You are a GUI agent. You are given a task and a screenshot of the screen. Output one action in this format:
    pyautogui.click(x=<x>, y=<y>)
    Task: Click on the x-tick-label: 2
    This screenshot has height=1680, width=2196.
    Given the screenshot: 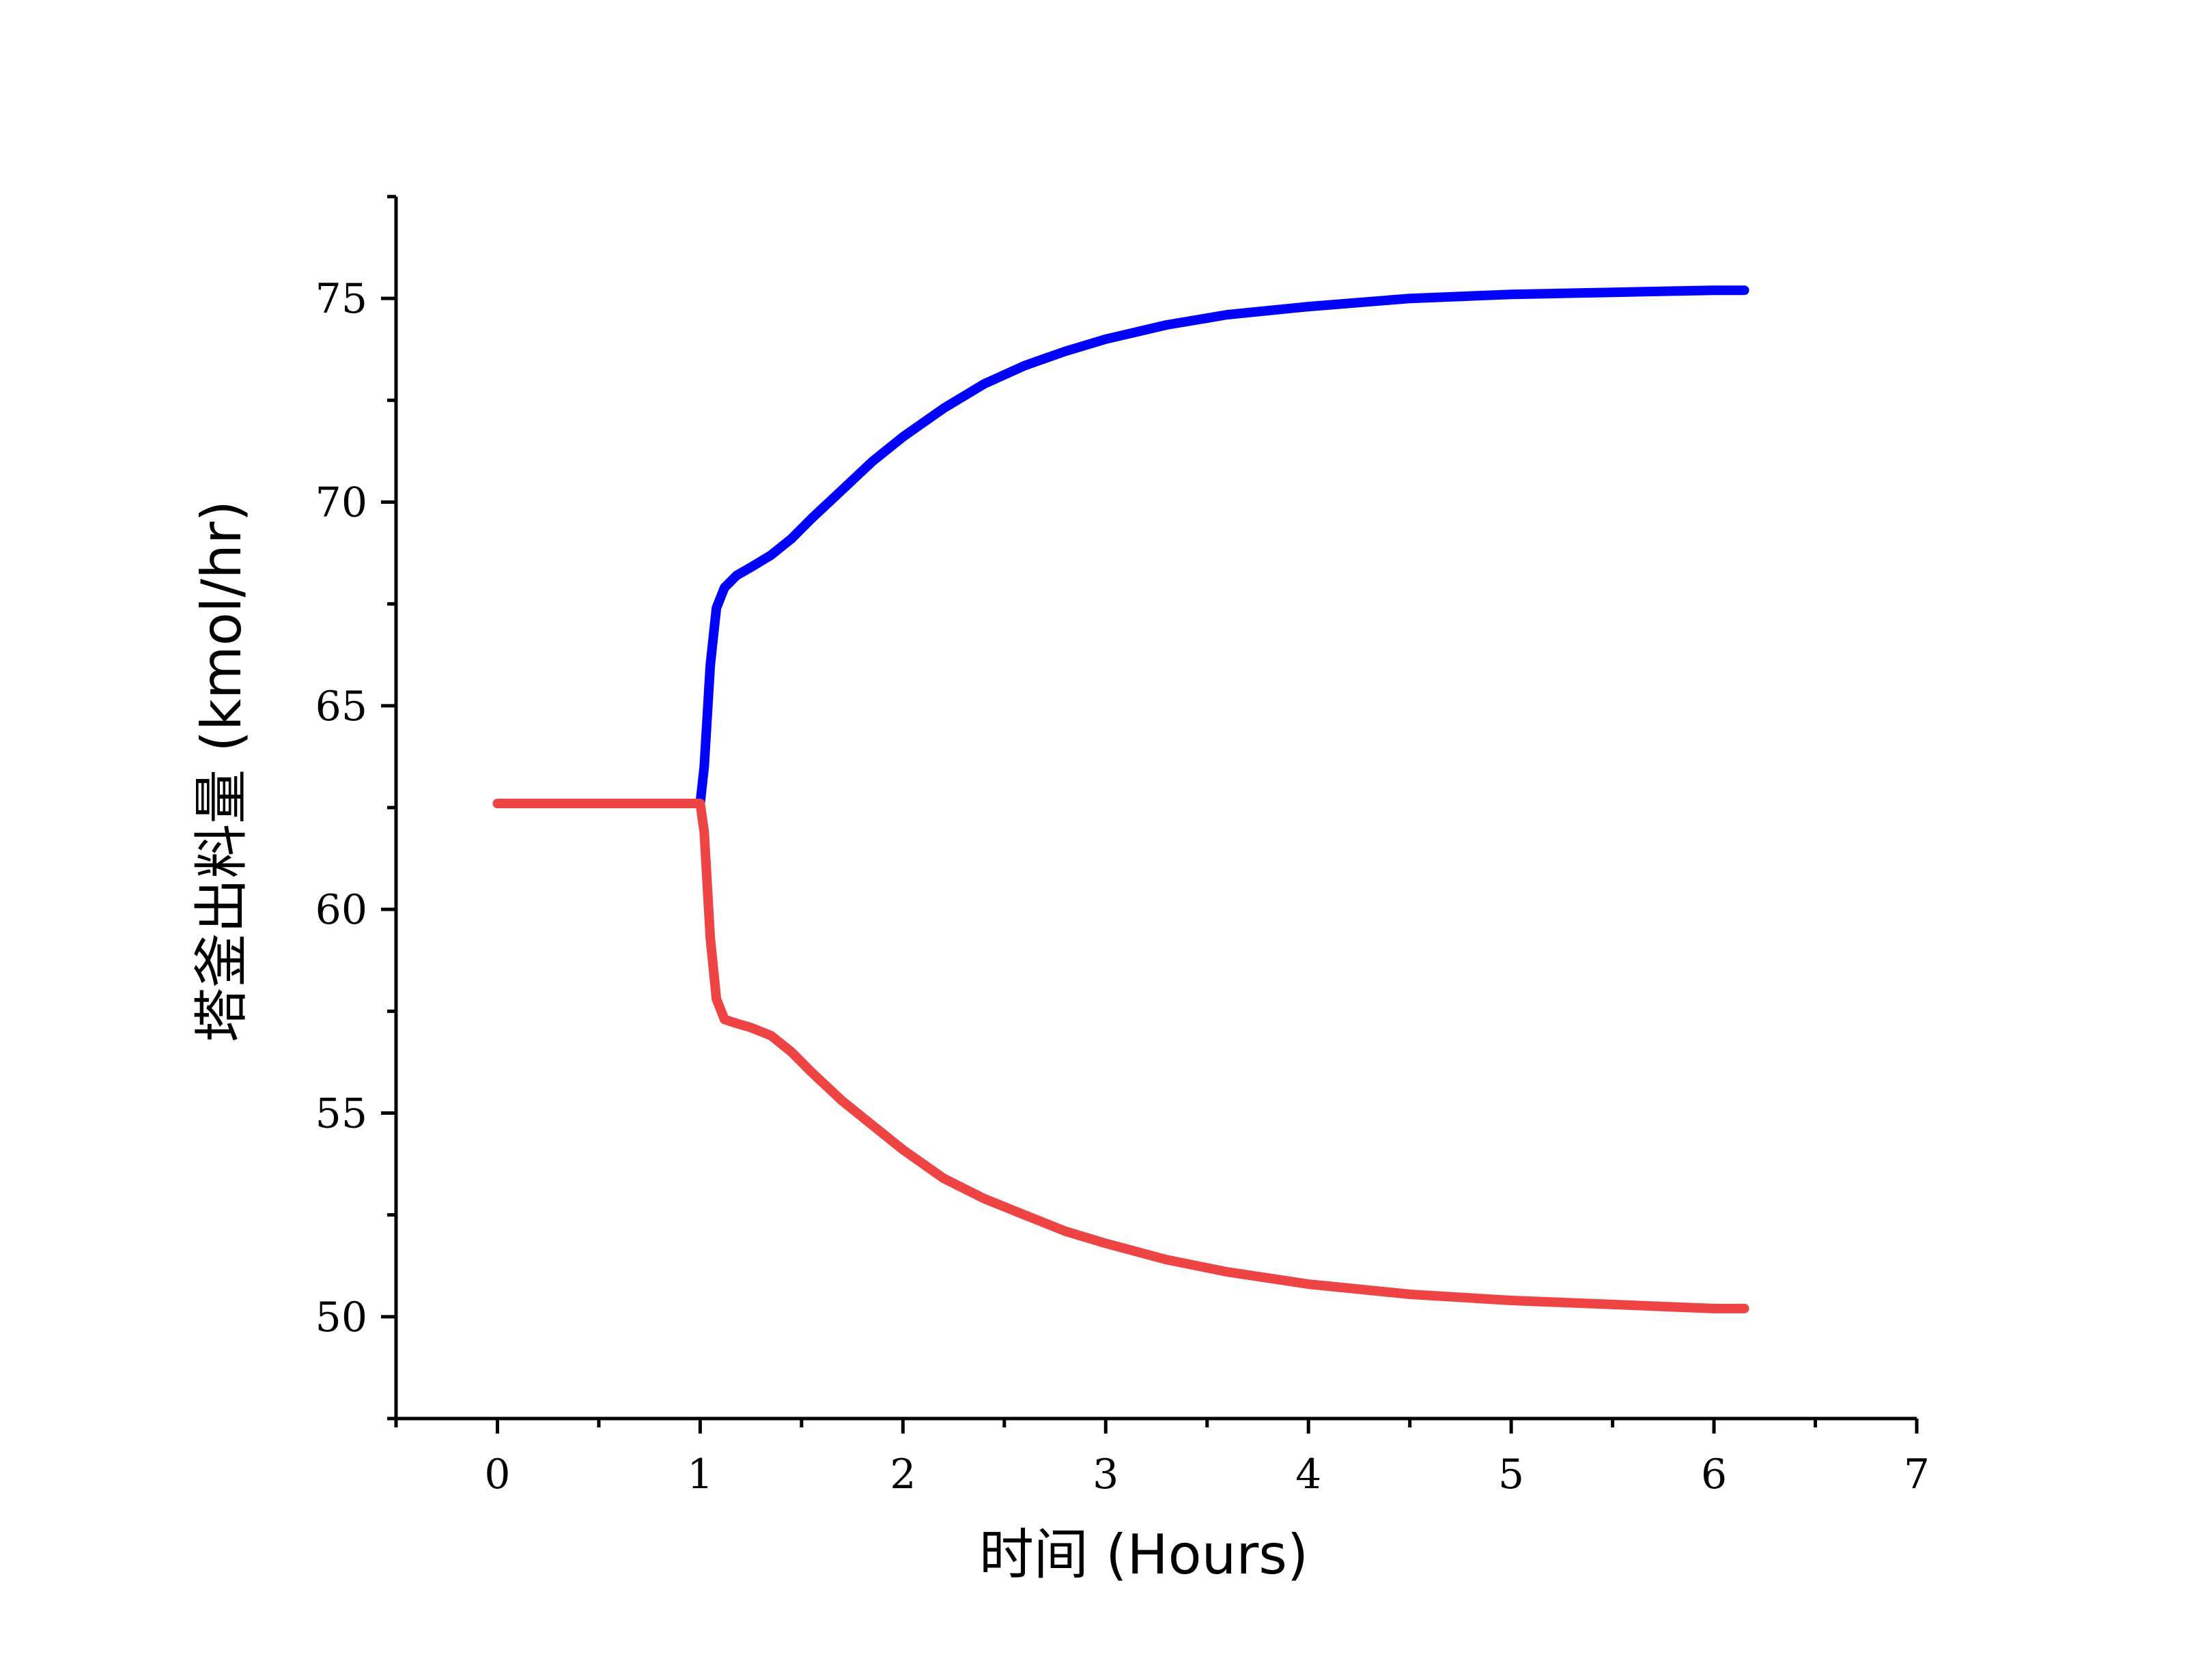 What is the action you would take?
    pyautogui.click(x=903, y=1474)
    